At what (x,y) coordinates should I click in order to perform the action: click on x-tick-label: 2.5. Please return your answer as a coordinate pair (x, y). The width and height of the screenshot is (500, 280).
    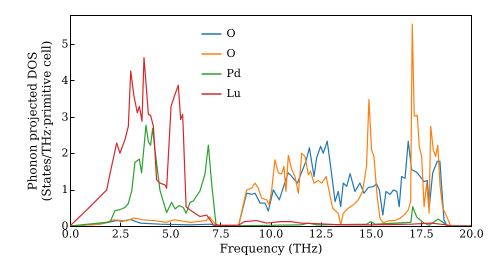
    Looking at the image, I should click on (121, 234).